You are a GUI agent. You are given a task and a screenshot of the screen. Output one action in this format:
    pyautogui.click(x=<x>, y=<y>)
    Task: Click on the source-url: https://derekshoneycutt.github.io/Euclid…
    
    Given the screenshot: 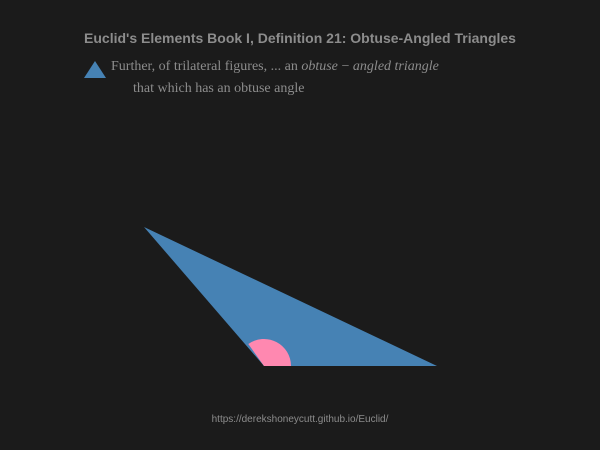 What is the action you would take?
    pyautogui.click(x=300, y=419)
    